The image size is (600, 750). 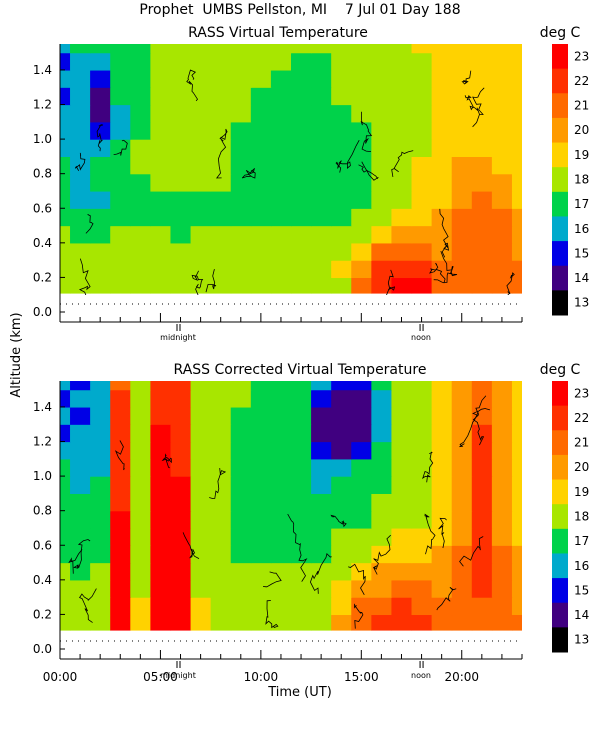 What do you see at coordinates (261, 677) in the screenshot?
I see `chart2-x-tick-label: 10:00` at bounding box center [261, 677].